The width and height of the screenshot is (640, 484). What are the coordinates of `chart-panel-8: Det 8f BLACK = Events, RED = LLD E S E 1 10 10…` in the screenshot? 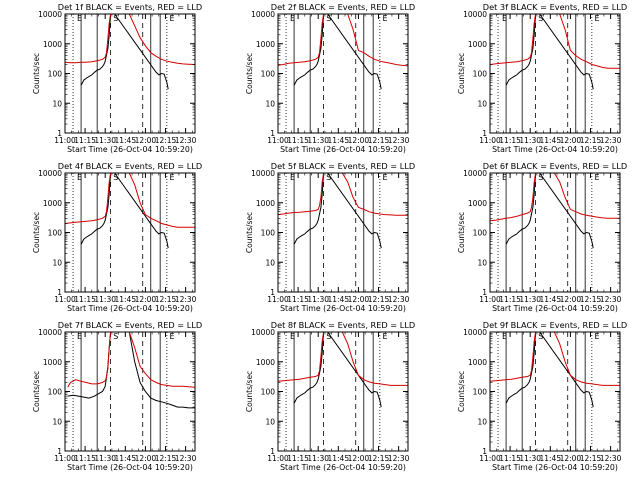 It's located at (330, 396).